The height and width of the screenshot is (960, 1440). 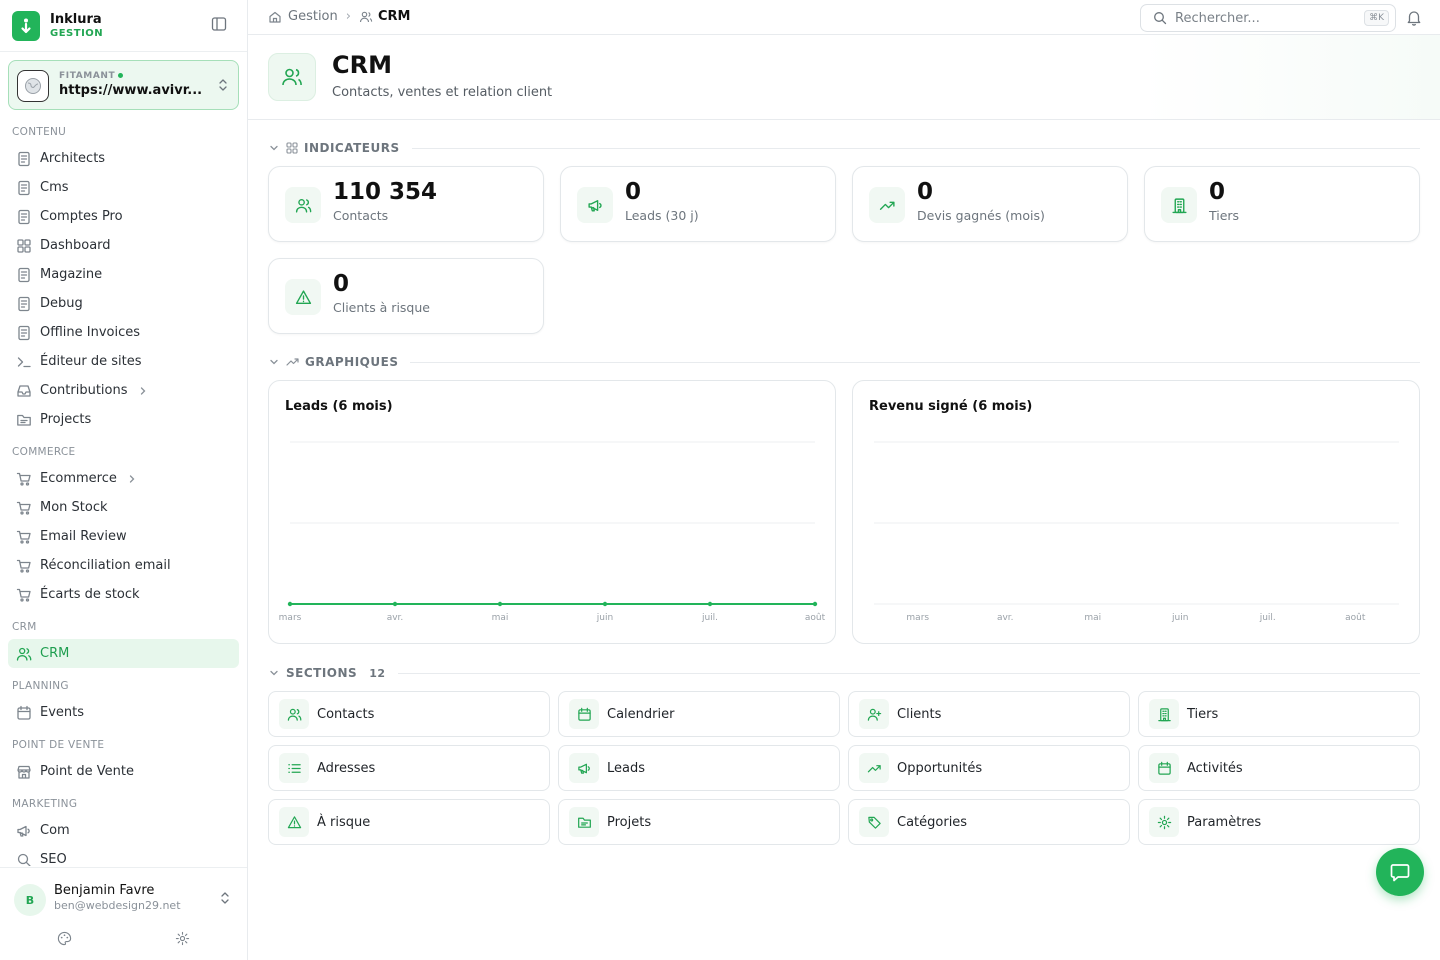 I want to click on section-tile-tiers: Tiers, so click(x=1279, y=714).